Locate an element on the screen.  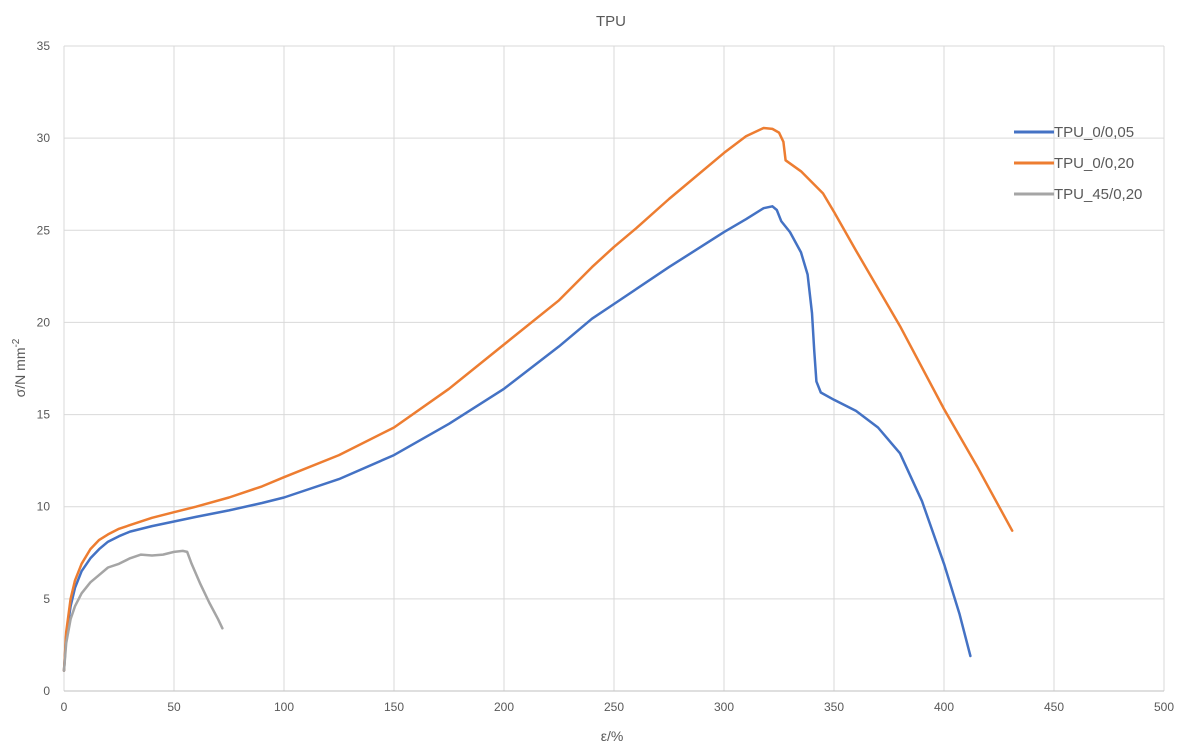
chart-title: TPU is located at coordinates (611, 21).